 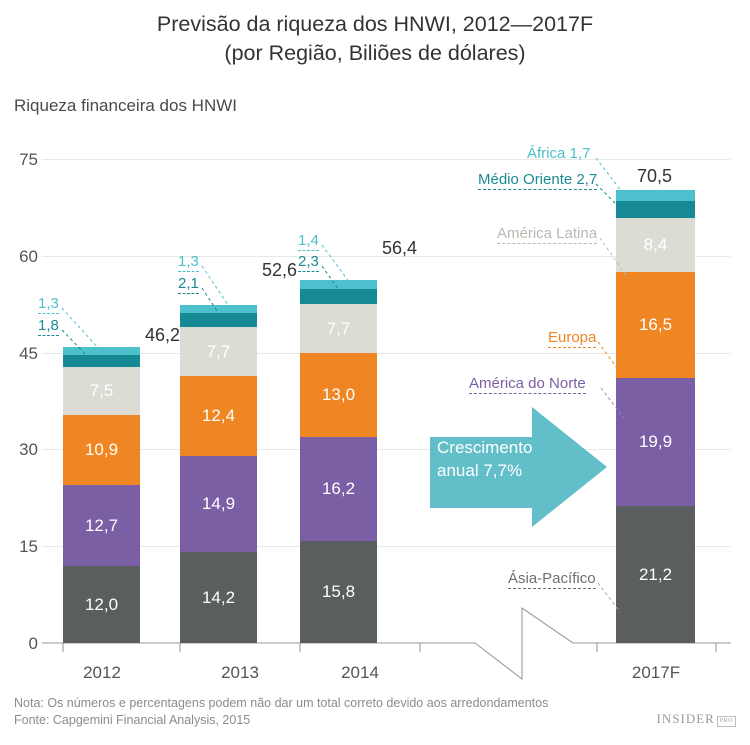 What do you see at coordinates (308, 262) in the screenshot?
I see `callout-medio-oriente-2014: 2,3` at bounding box center [308, 262].